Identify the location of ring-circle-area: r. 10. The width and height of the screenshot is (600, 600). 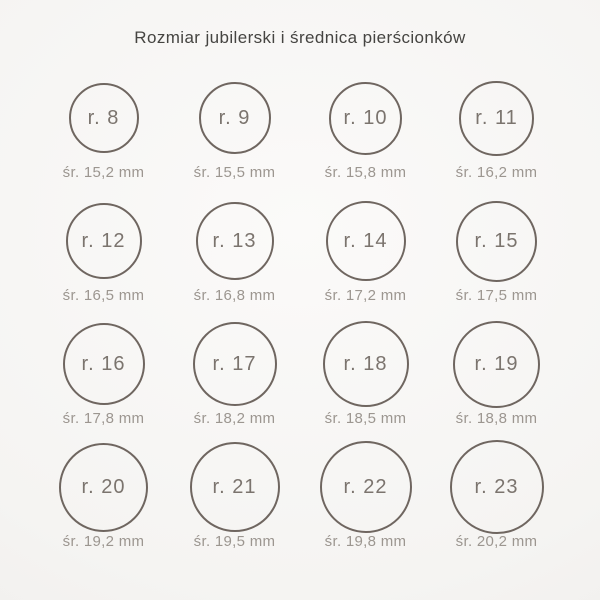
(365, 118).